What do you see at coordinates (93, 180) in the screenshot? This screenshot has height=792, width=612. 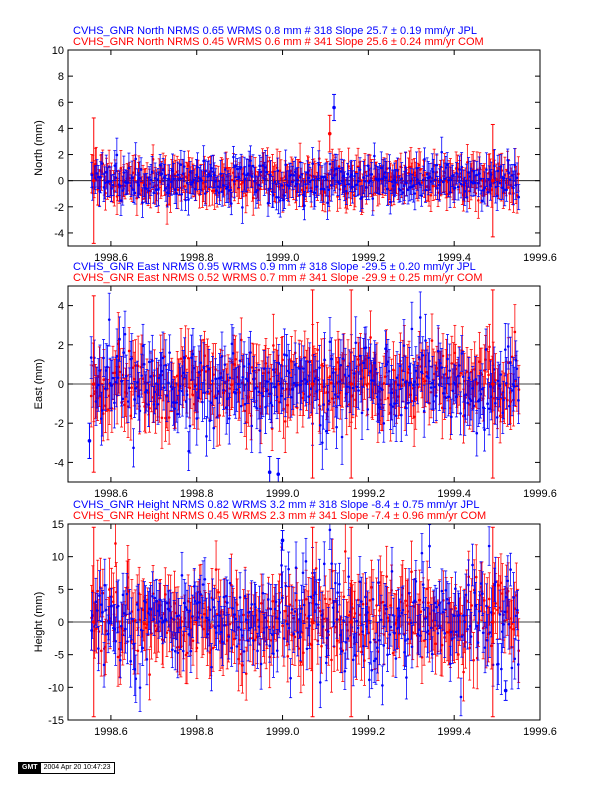 I see `outlier-point` at bounding box center [93, 180].